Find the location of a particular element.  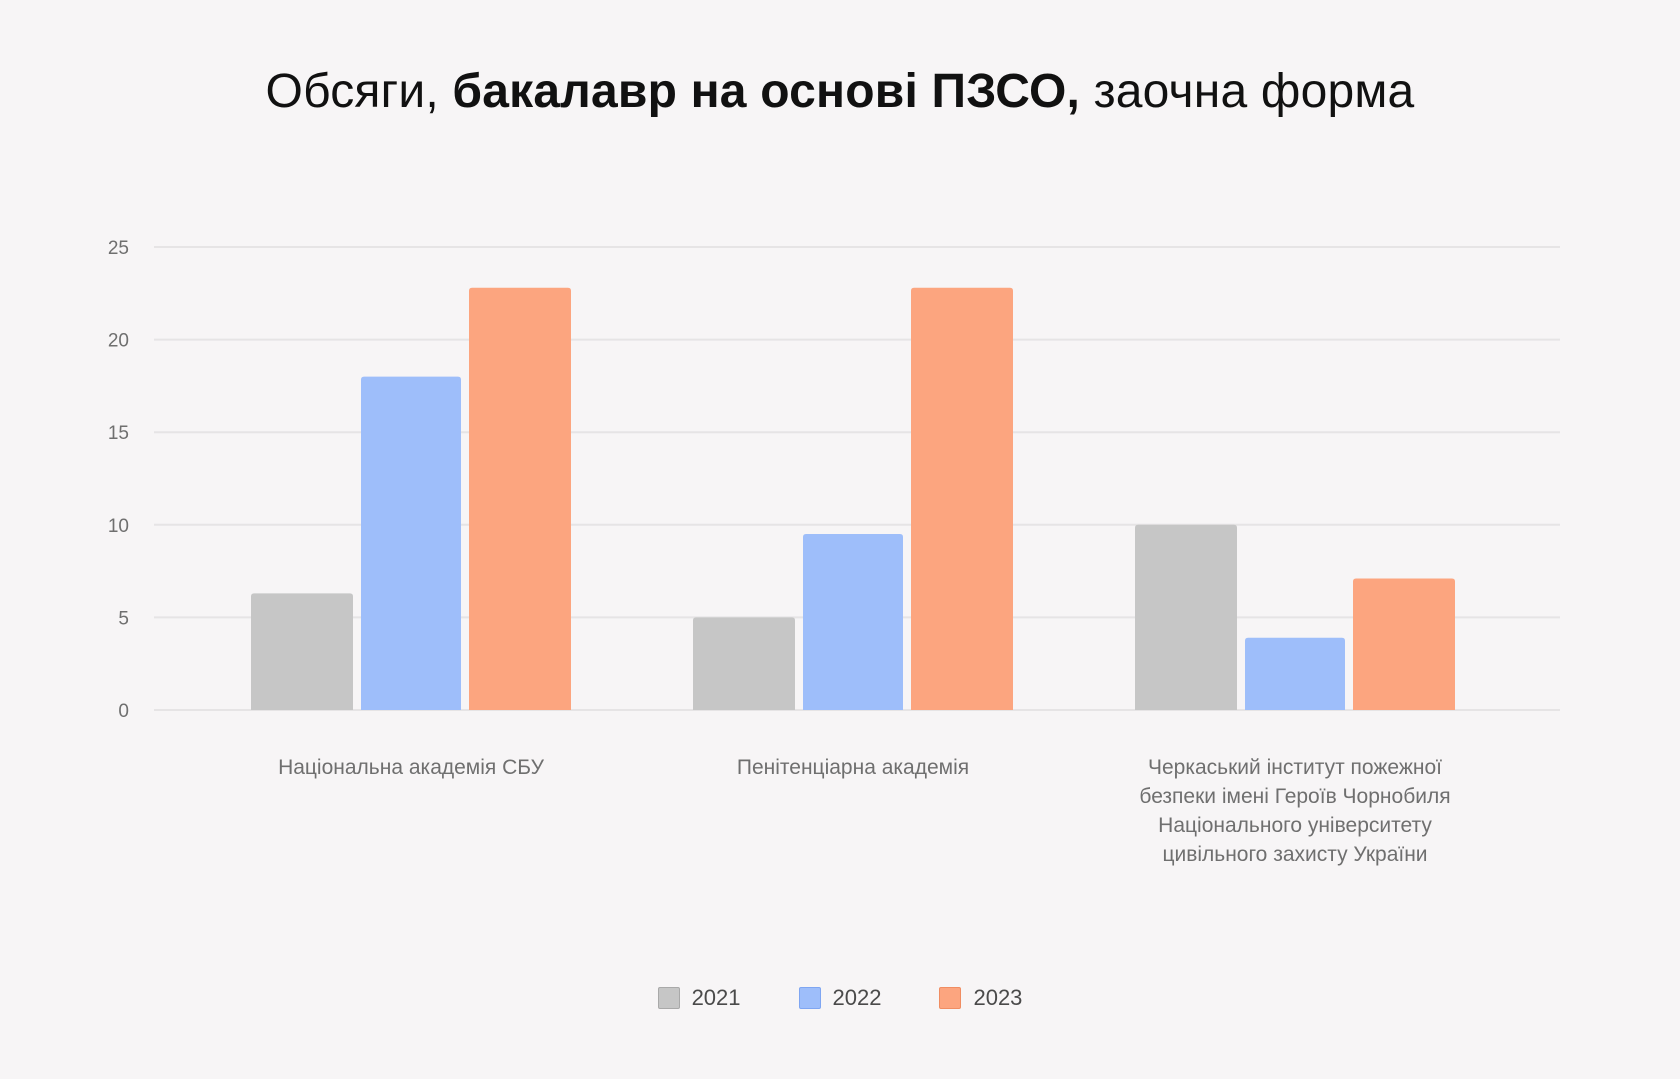

y-tick-label: 5 is located at coordinates (123, 618).